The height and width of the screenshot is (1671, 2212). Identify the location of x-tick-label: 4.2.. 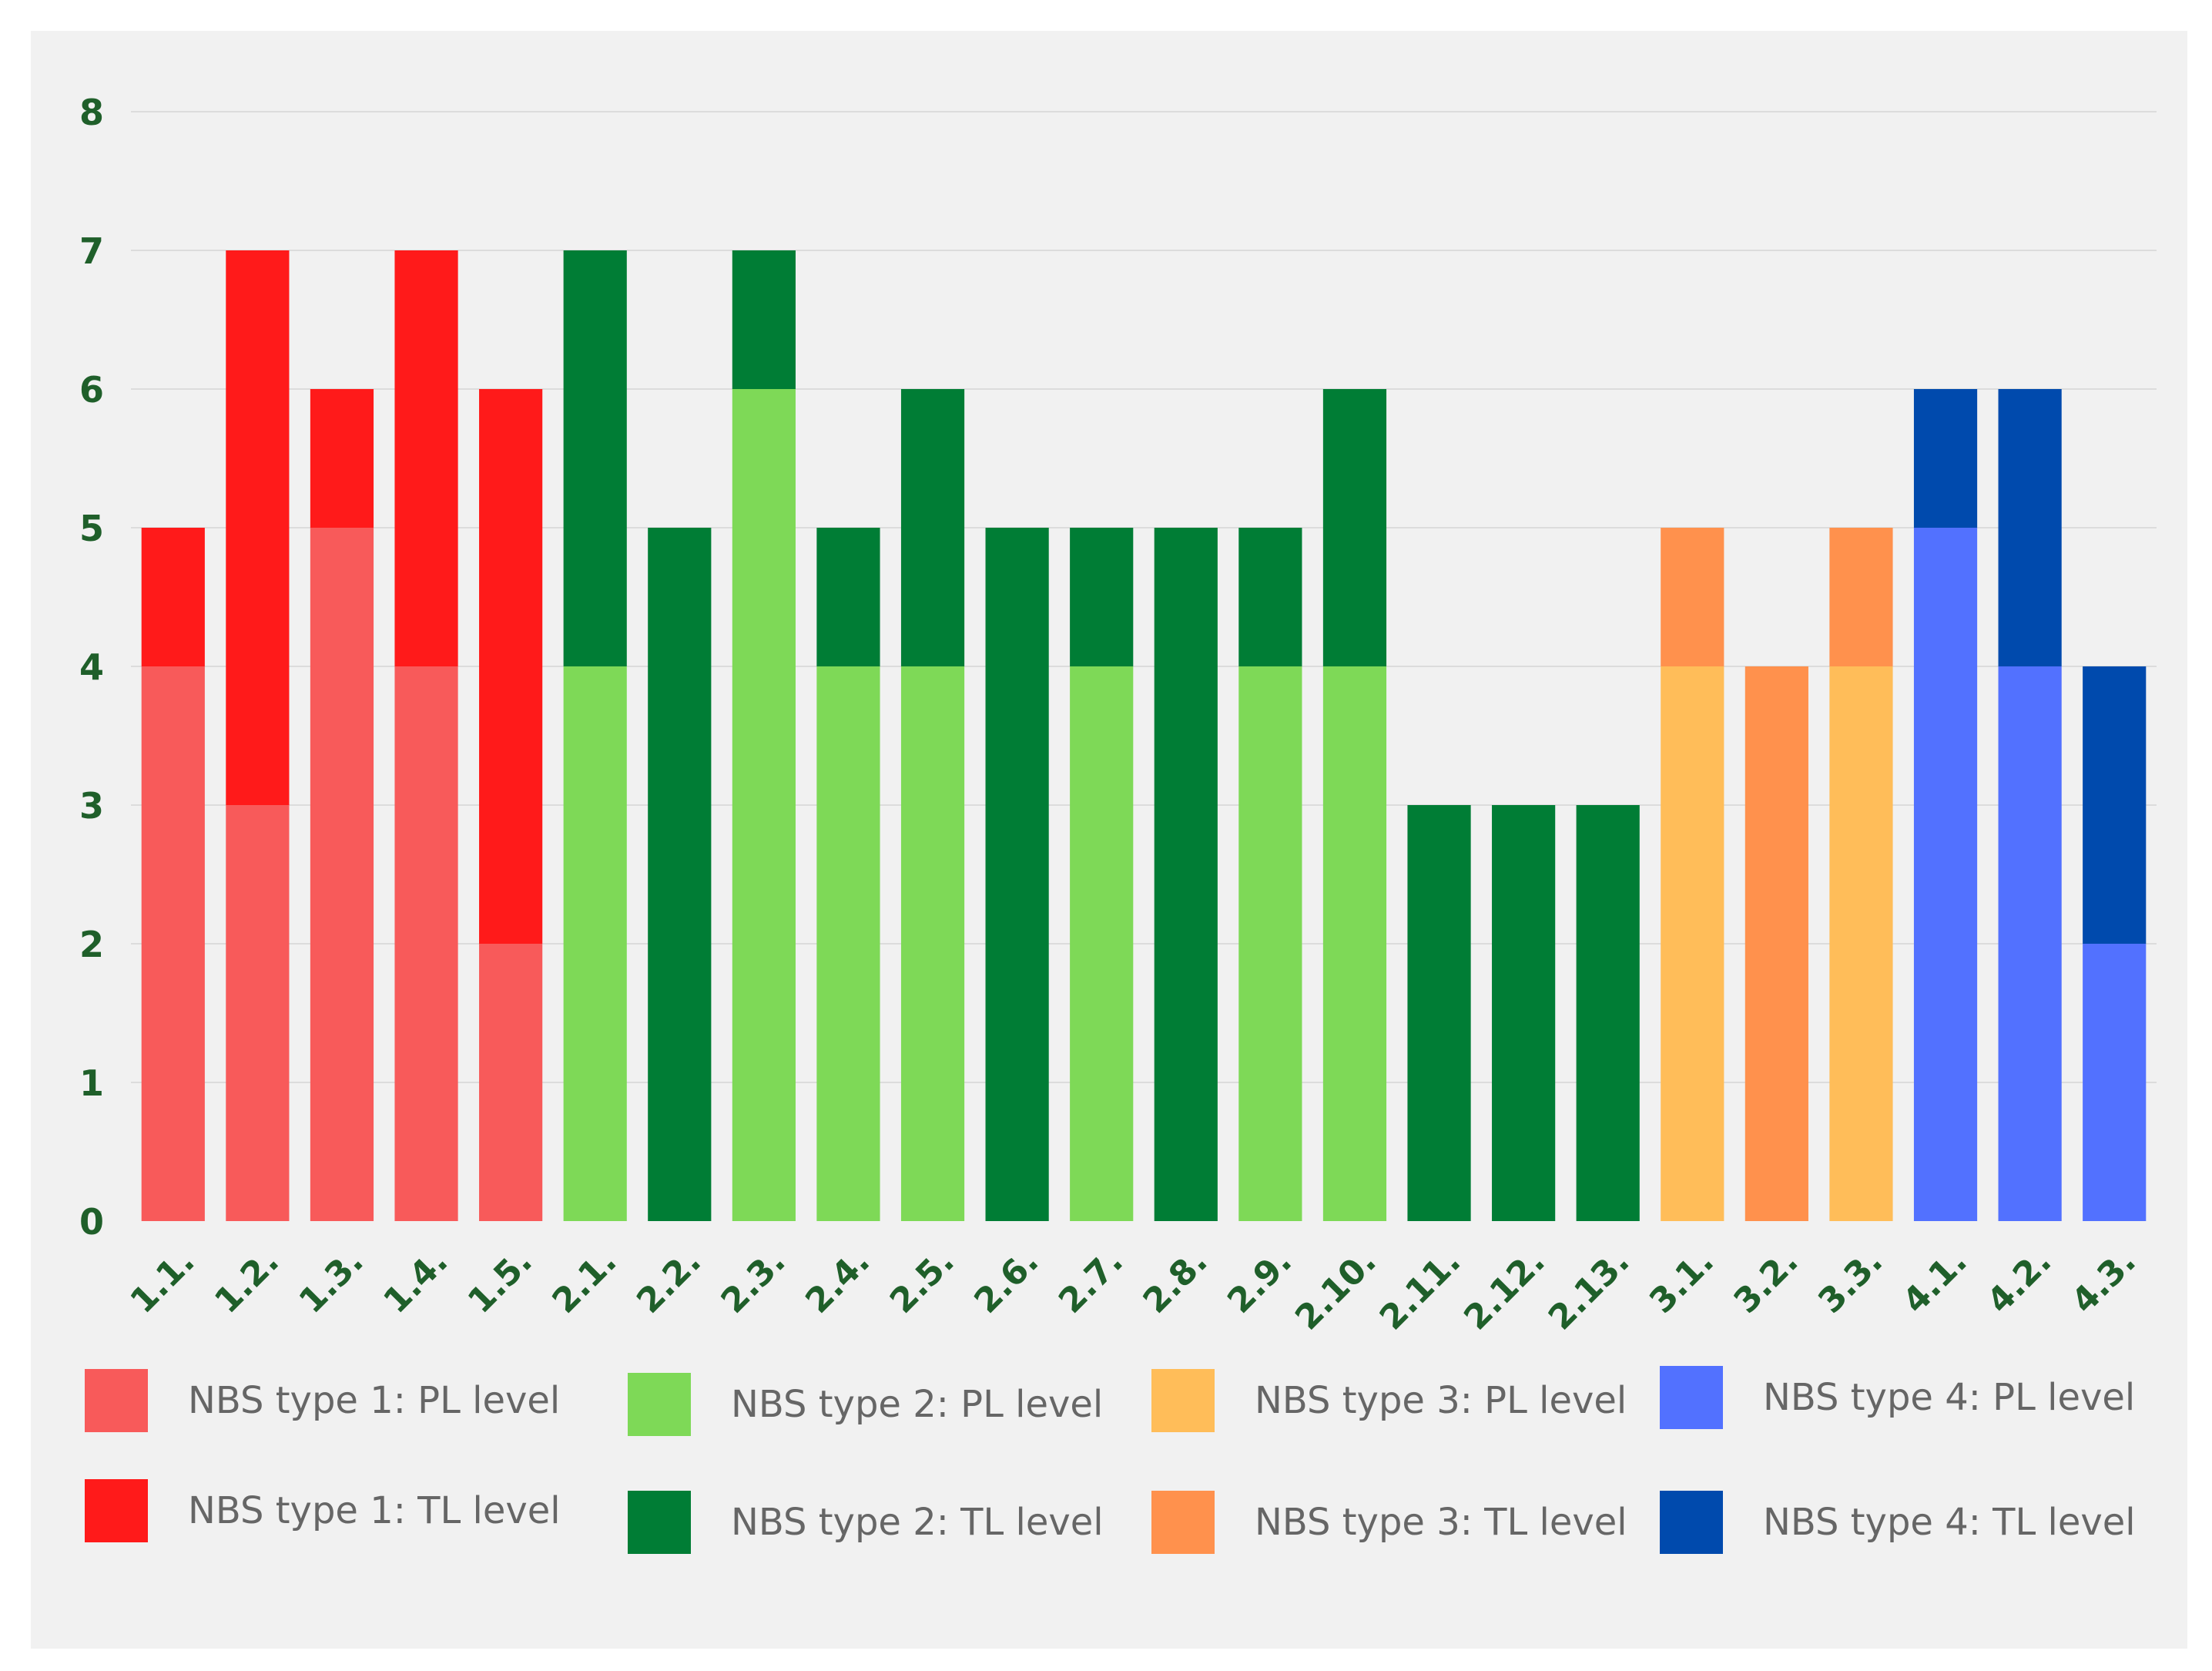
(2019, 1282).